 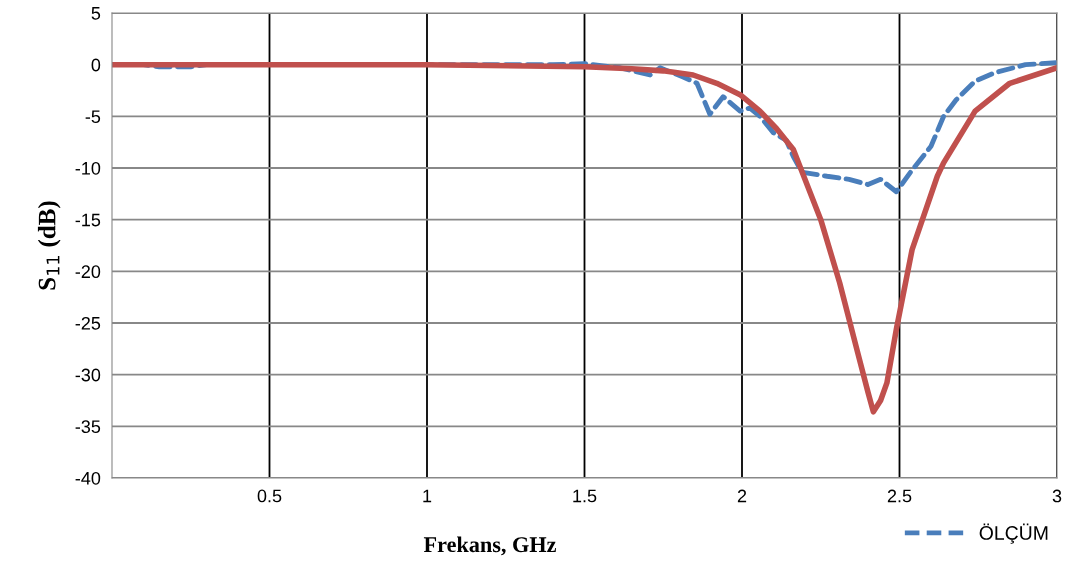 What do you see at coordinates (1013, 533) in the screenshot?
I see `legend-label: ÖLÇÜM` at bounding box center [1013, 533].